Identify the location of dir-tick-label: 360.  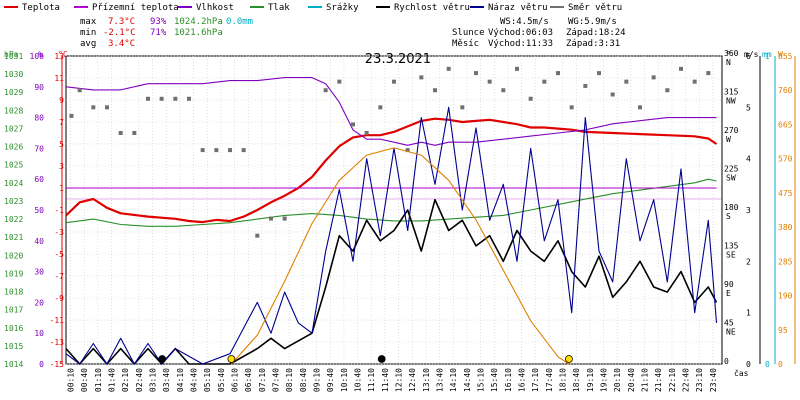
(731, 53).